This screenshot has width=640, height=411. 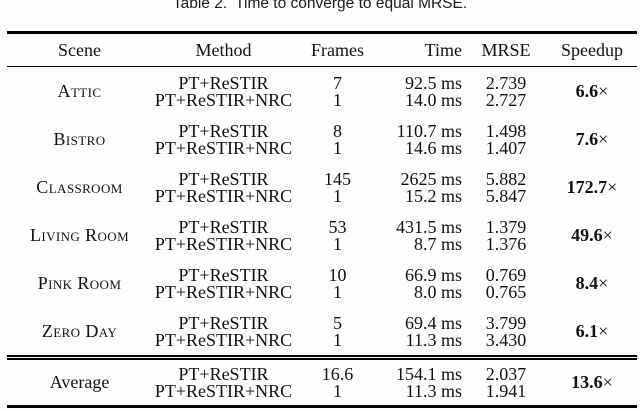 What do you see at coordinates (322, 150) in the screenshot?
I see `table-row: PT+ReSTIR+NRC 1 14.6 ms 1.407` at bounding box center [322, 150].